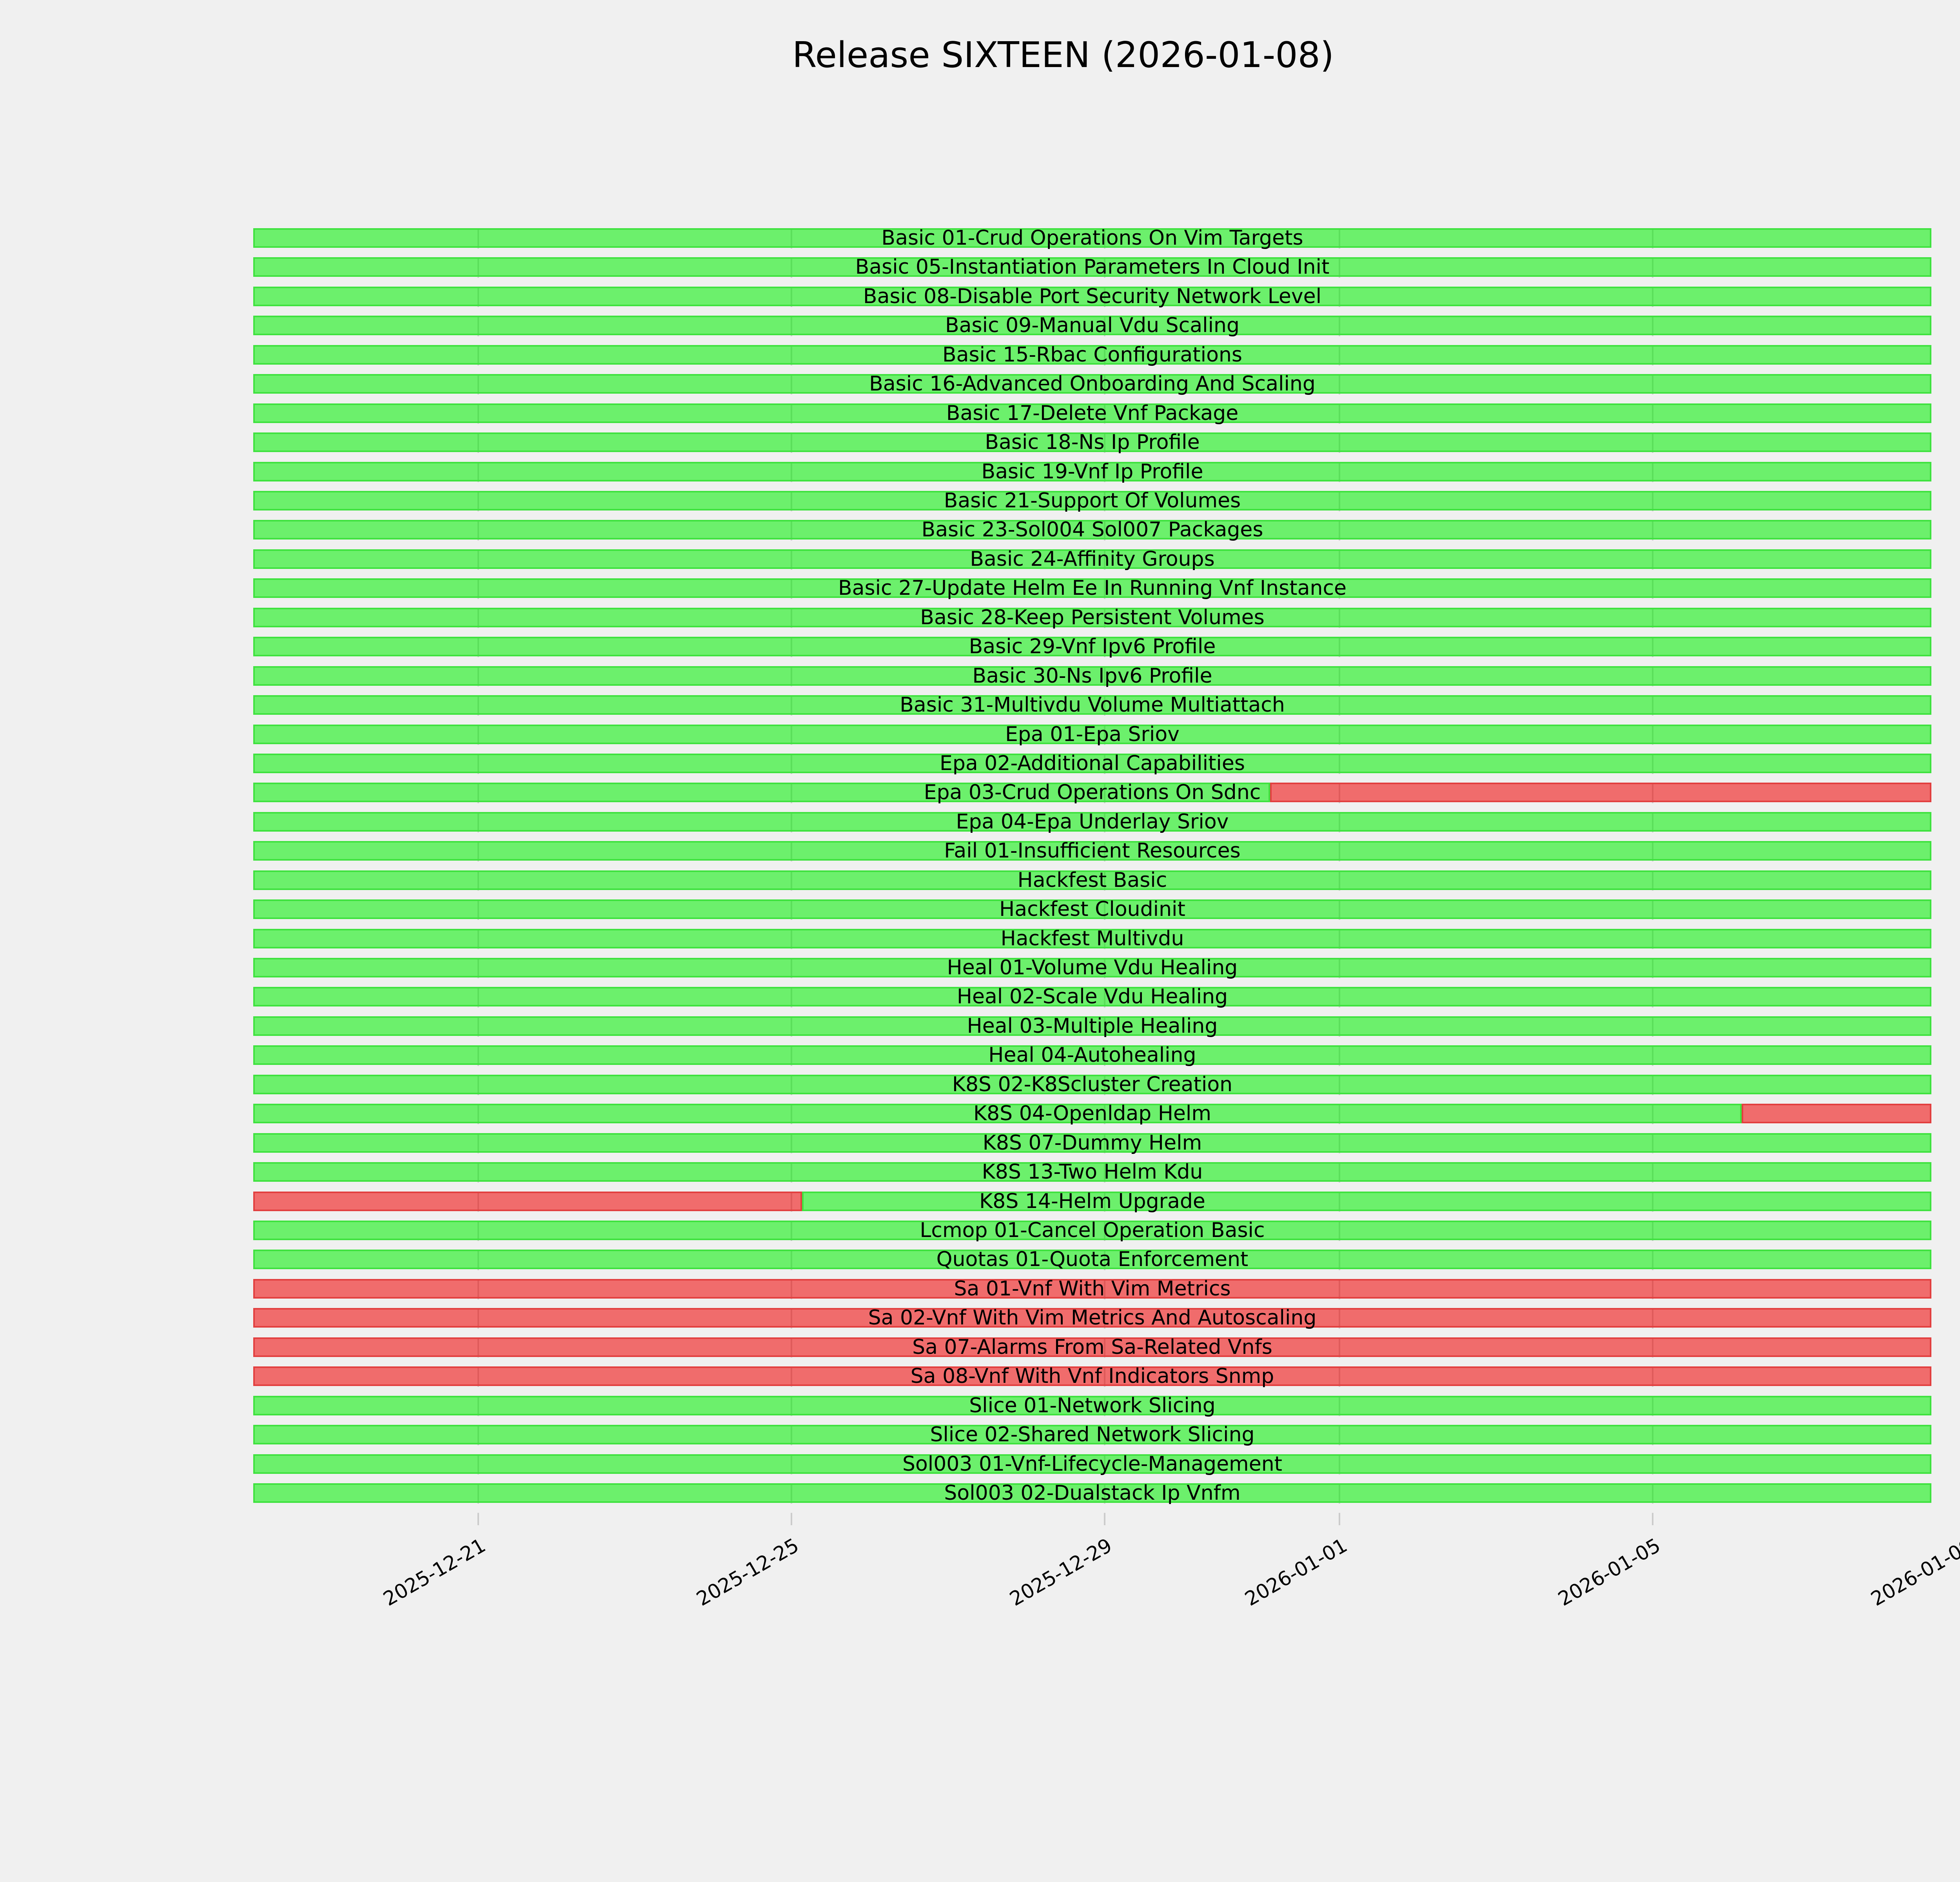 The width and height of the screenshot is (1960, 1882). I want to click on task-row: Basic 24-Affinity Groups, so click(1092, 559).